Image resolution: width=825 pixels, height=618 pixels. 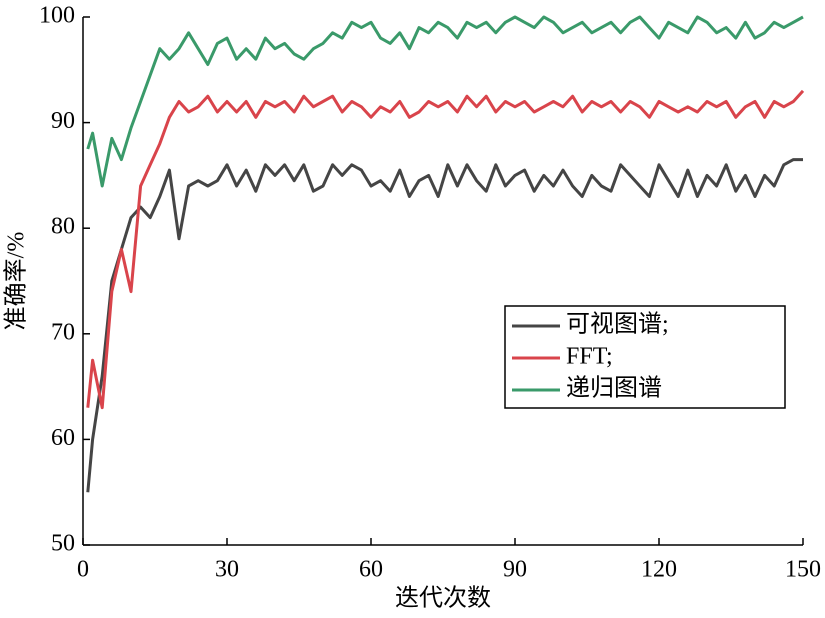 I want to click on y-tick-label: 100, so click(x=57, y=16).